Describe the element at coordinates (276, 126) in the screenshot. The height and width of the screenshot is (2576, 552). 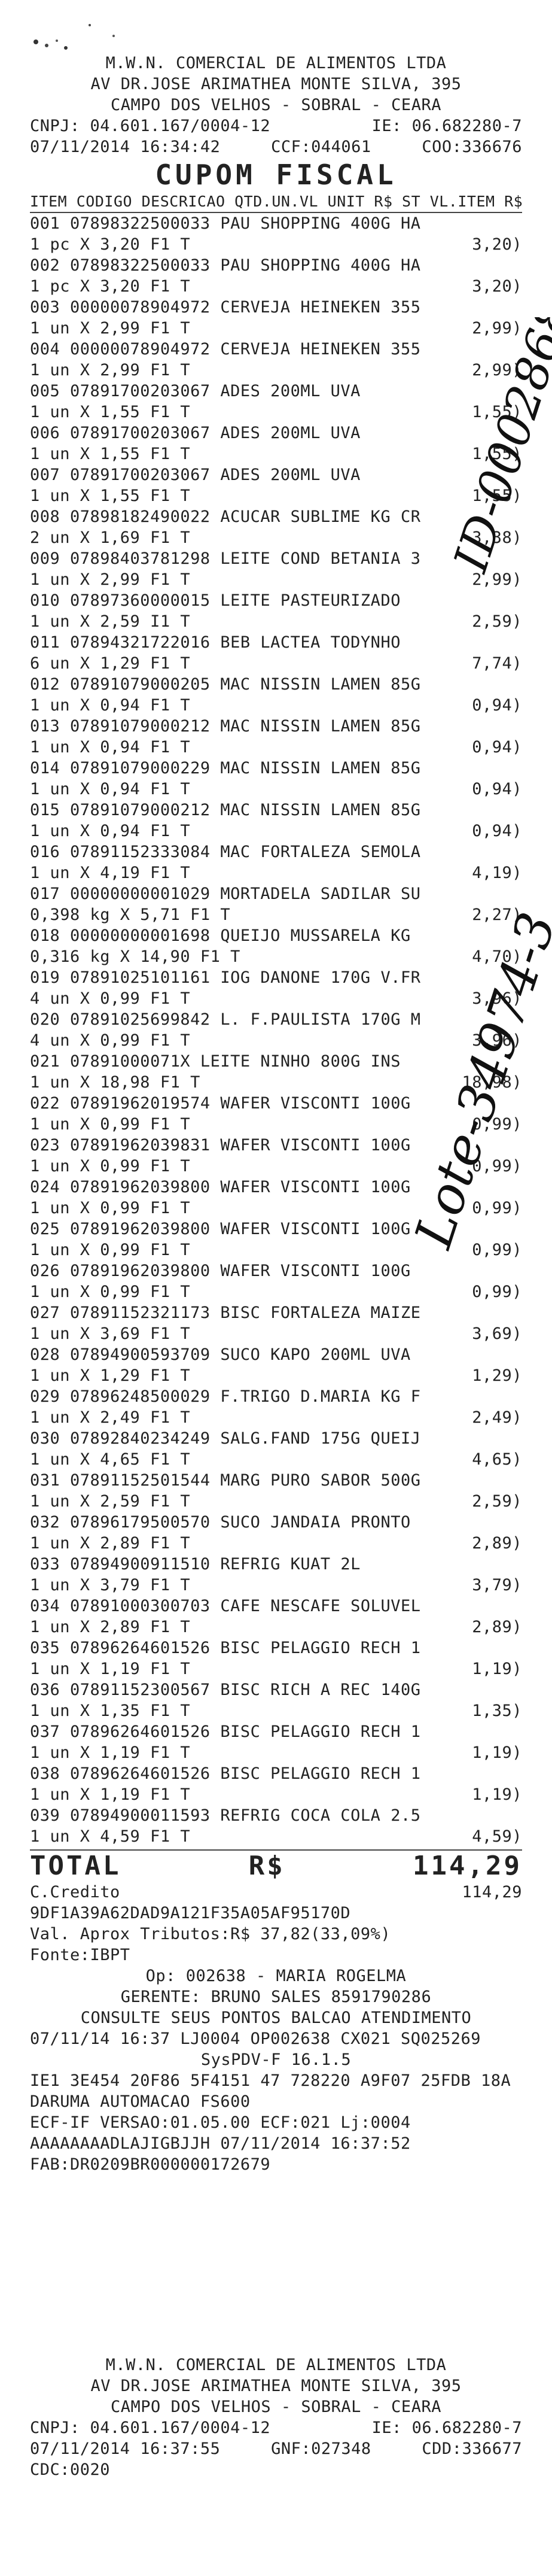
I see `cnpj-row: CNPJ: 04.601.167/0004-12 IE: 06.682280-7` at that location.